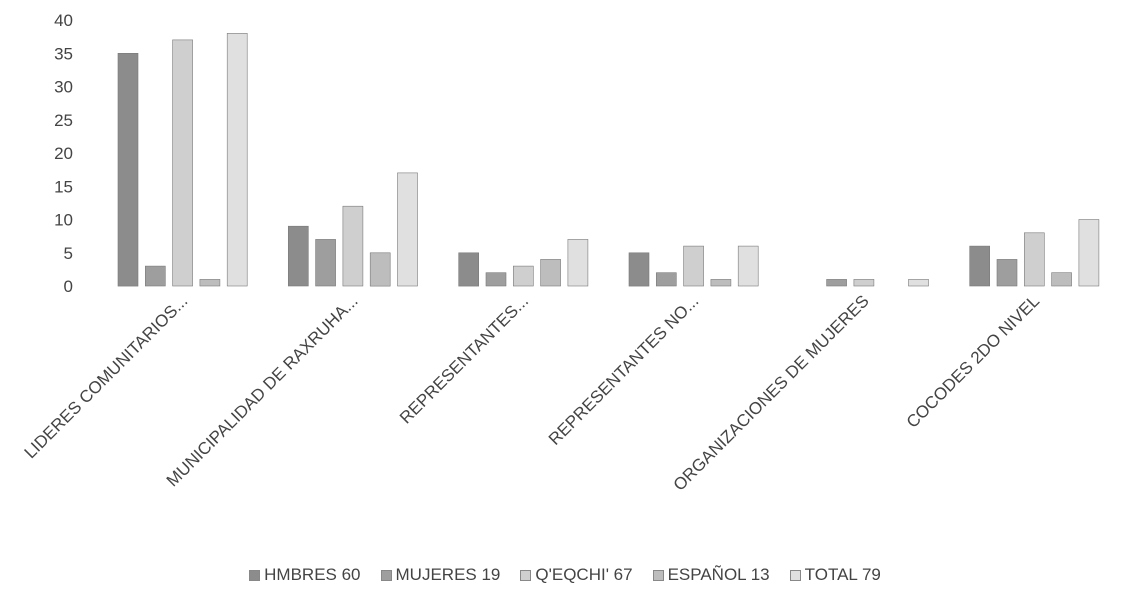  What do you see at coordinates (68, 253) in the screenshot?
I see `y-tick-label: 5` at bounding box center [68, 253].